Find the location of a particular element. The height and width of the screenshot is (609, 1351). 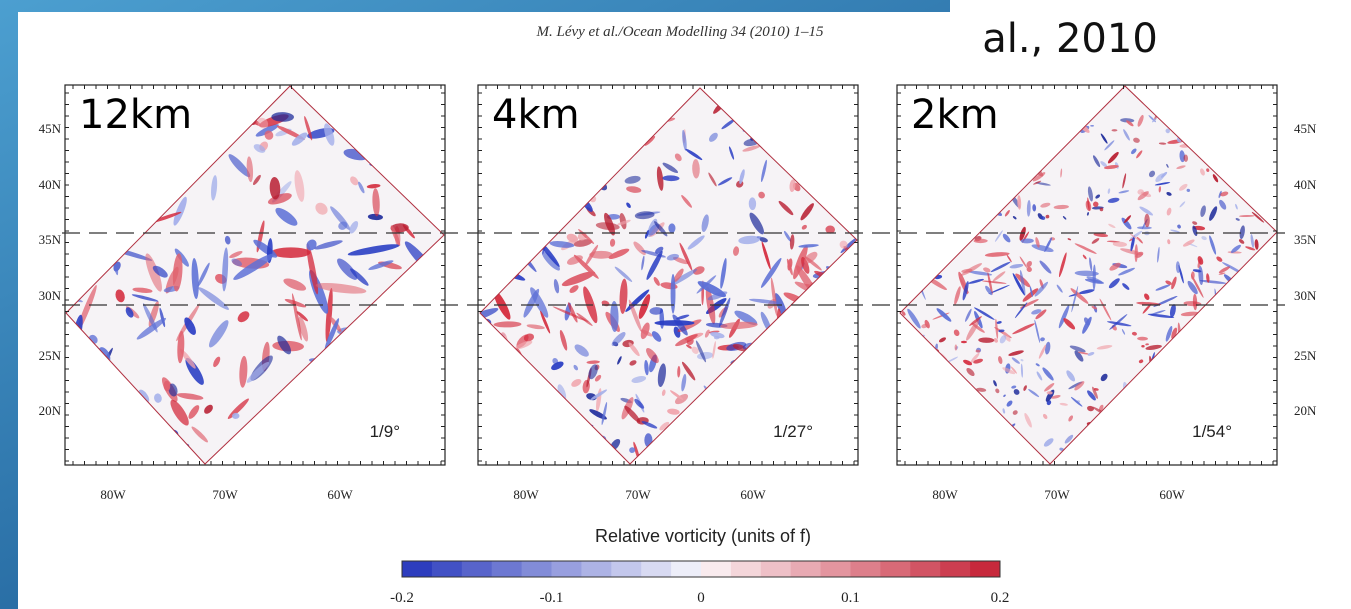

latitude-label: 25N is located at coordinates (1305, 355).